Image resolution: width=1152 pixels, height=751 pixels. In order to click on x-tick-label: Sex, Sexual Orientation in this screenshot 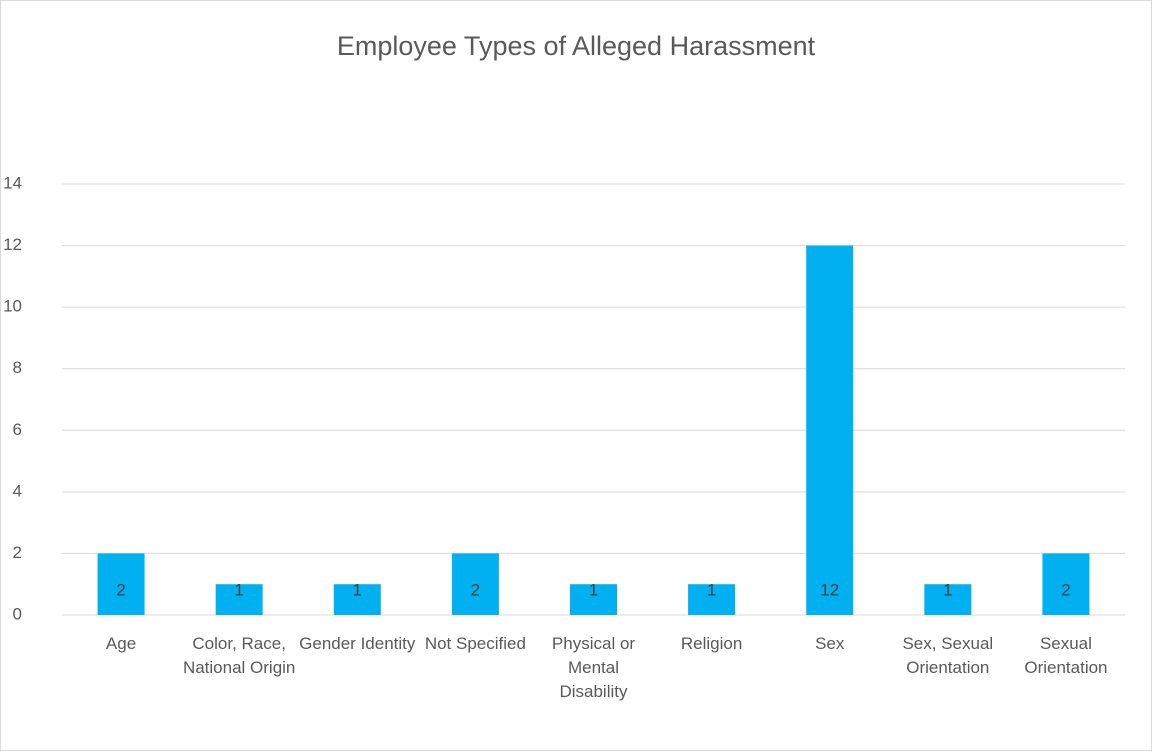, I will do `click(948, 655)`.